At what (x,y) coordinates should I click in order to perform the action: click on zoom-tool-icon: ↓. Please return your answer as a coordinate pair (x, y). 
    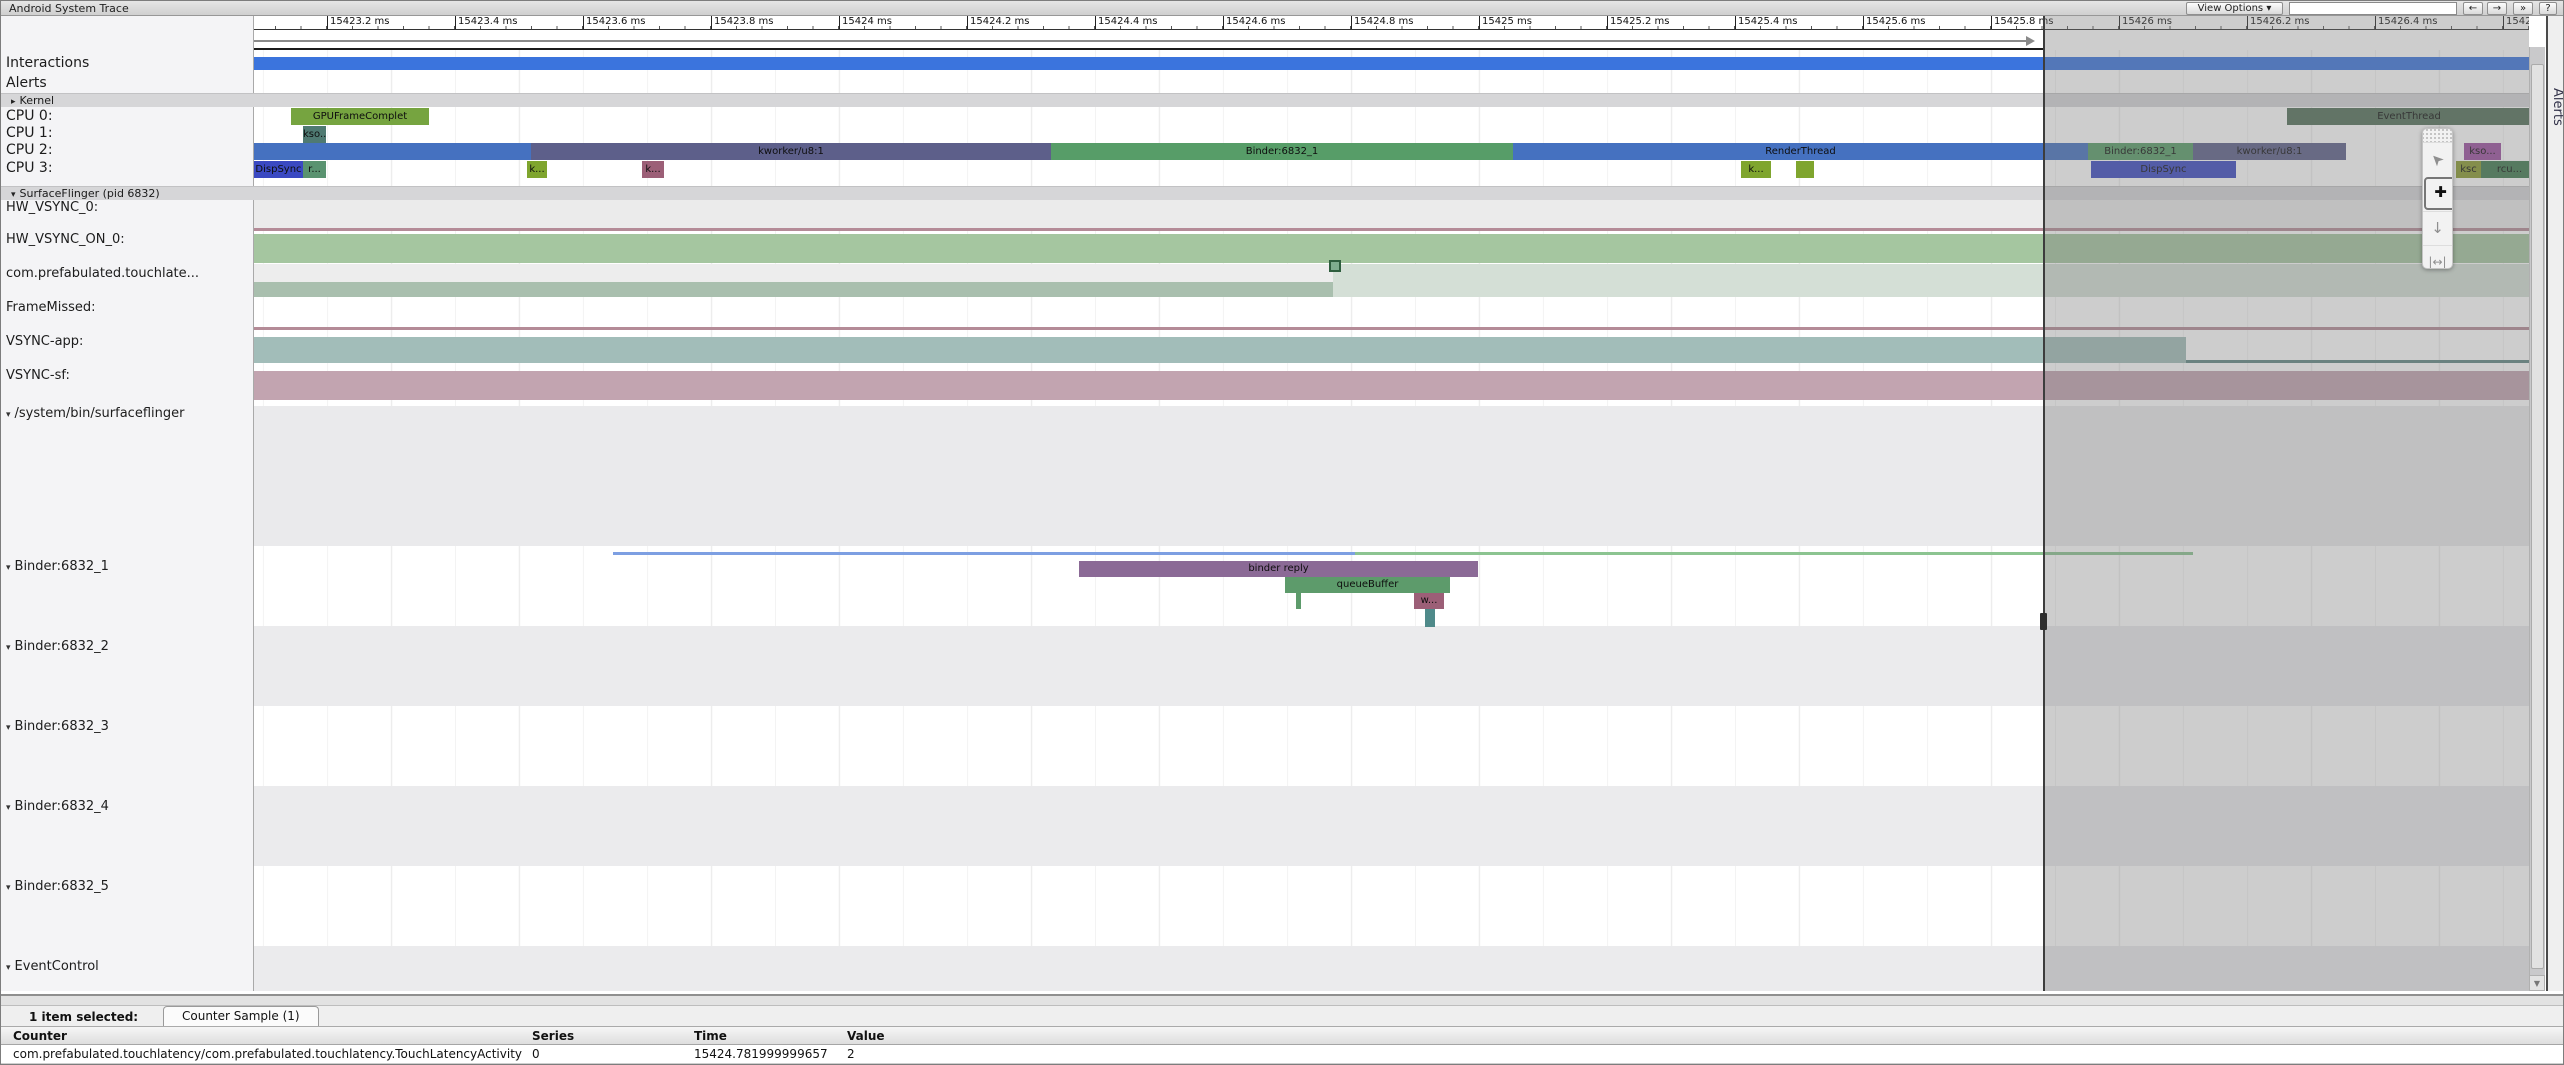
    Looking at the image, I should click on (2437, 228).